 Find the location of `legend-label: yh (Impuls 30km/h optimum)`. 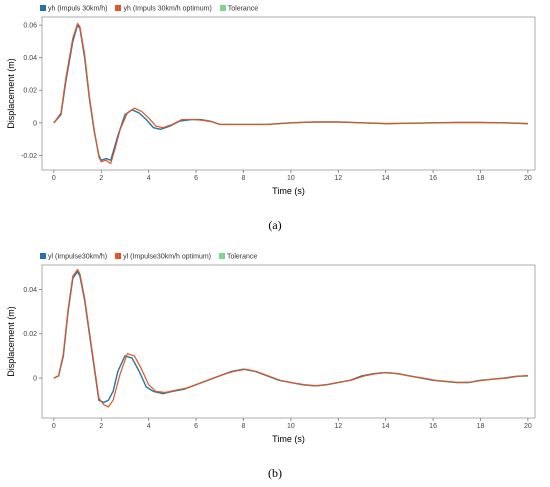

legend-label: yh (Impuls 30km/h optimum) is located at coordinates (167, 9).